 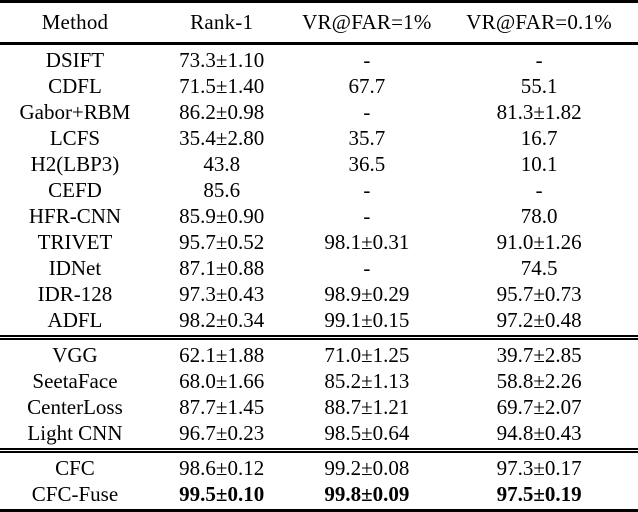 I want to click on method-cell: DSIFT, so click(x=75, y=60).